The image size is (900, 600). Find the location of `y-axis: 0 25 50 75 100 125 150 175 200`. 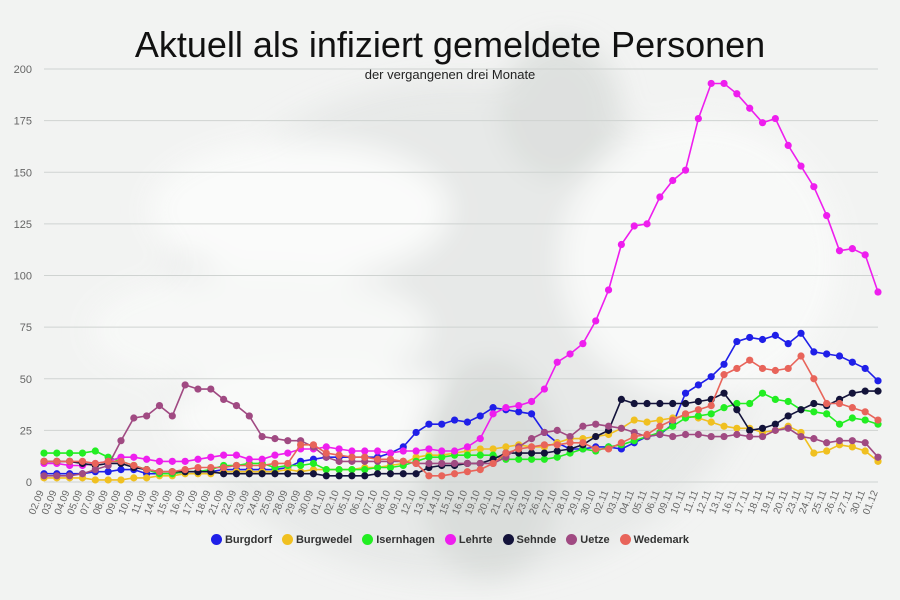

y-axis: 0 25 50 75 100 125 150 175 200 is located at coordinates (23, 276).